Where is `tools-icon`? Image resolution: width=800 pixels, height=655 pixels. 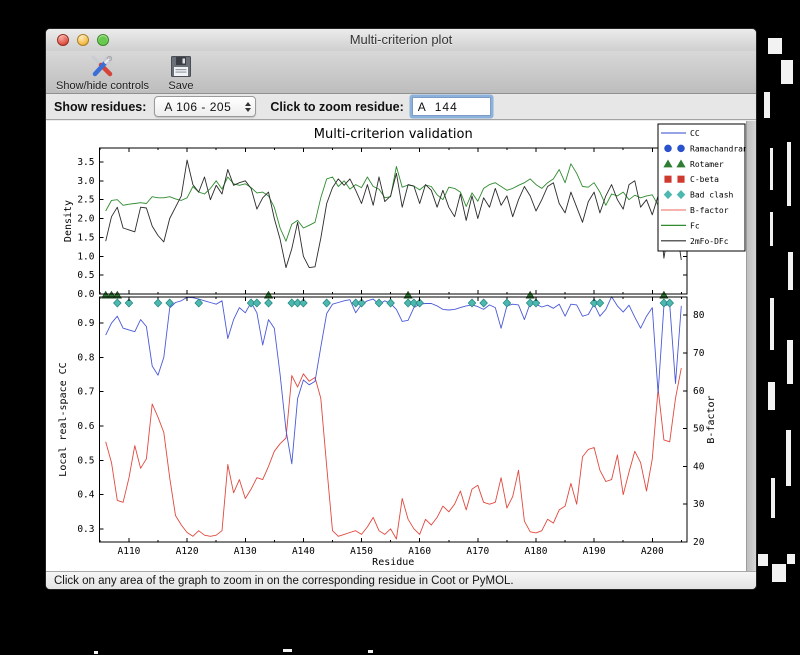 tools-icon is located at coordinates (102, 66).